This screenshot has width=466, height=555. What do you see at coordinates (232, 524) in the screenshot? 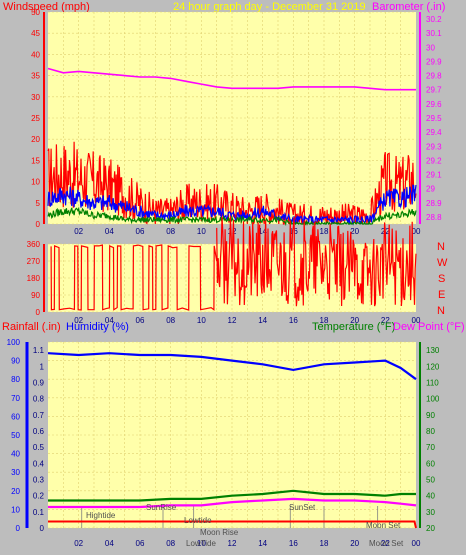
I see `rainfall-series` at bounding box center [232, 524].